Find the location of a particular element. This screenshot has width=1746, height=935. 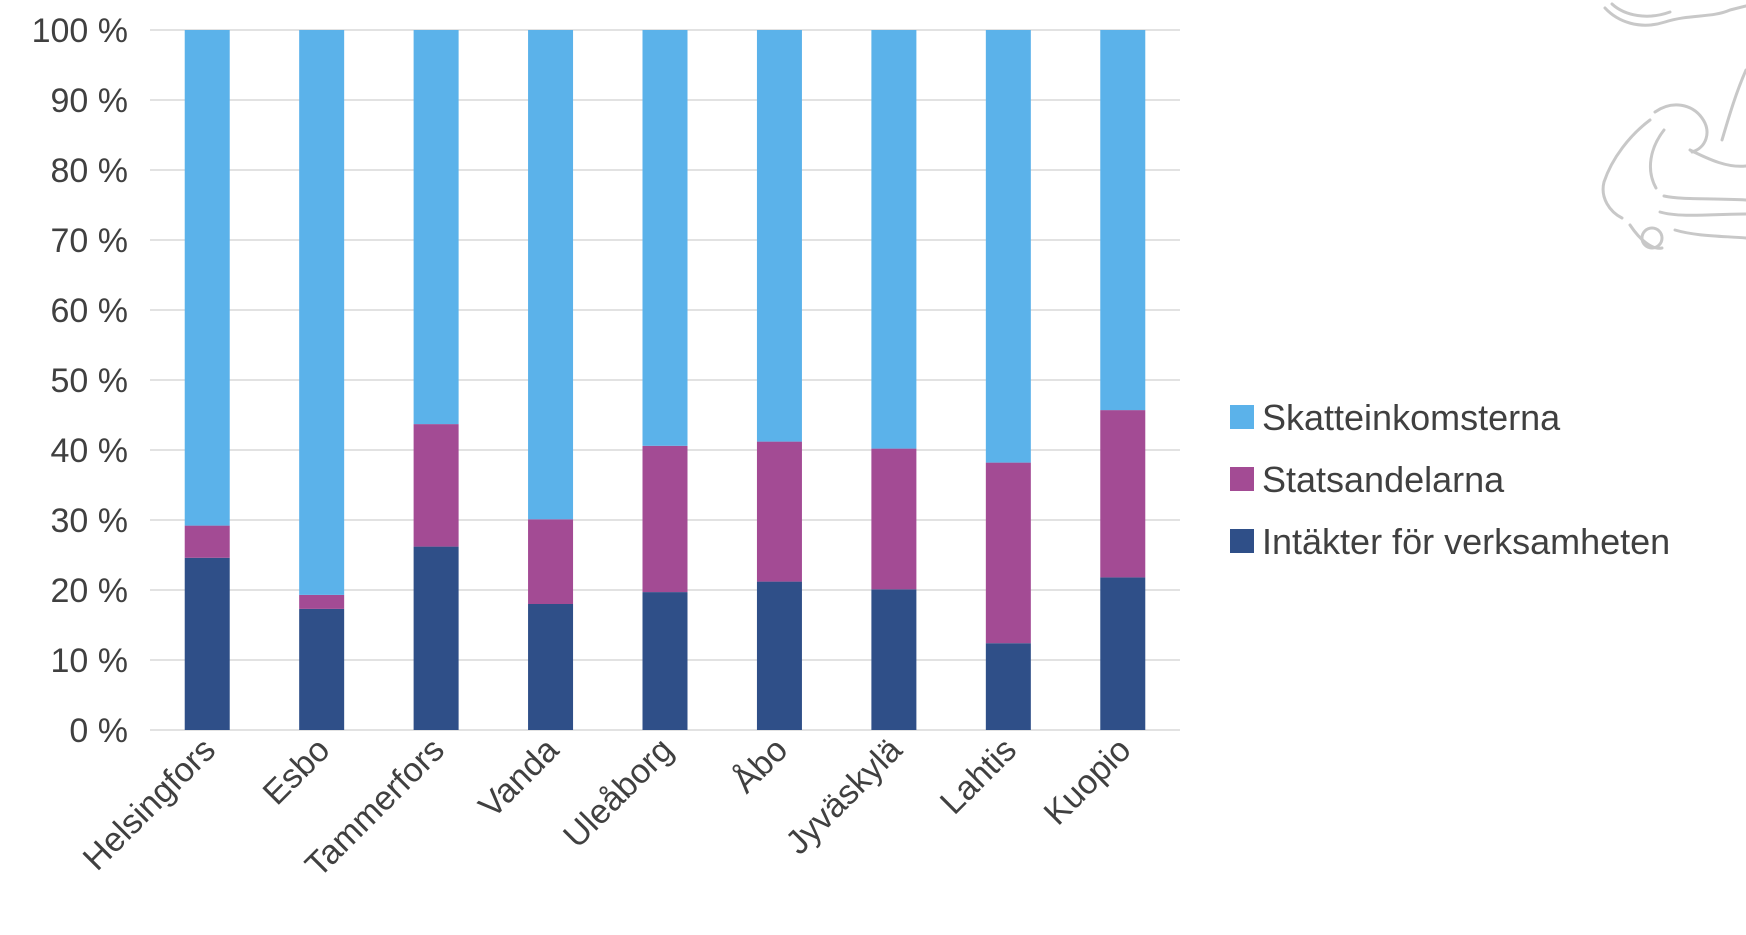

x-category-label: Uleåborg is located at coordinates (618, 793).